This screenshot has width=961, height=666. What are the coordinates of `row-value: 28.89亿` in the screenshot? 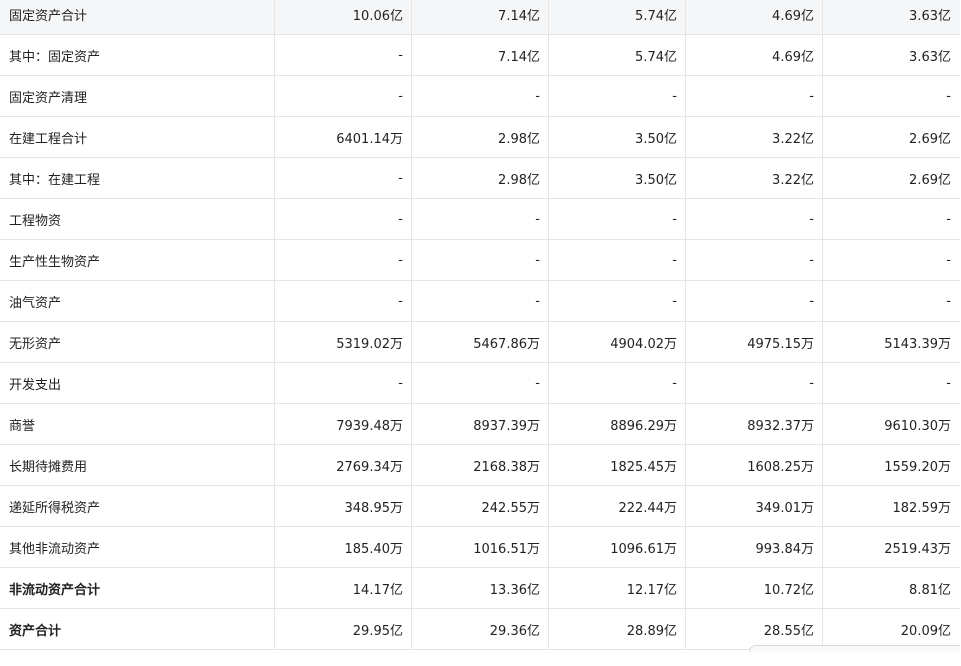 It's located at (617, 629).